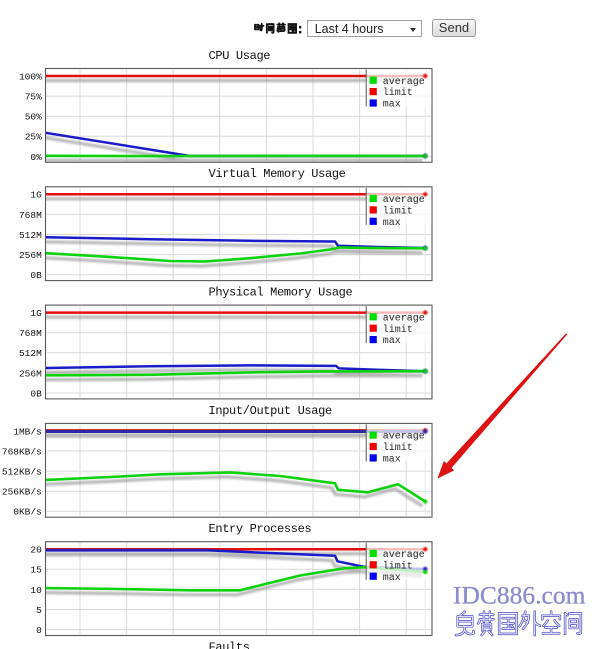 The height and width of the screenshot is (649, 600). I want to click on svg-text: 0, so click(39, 630).